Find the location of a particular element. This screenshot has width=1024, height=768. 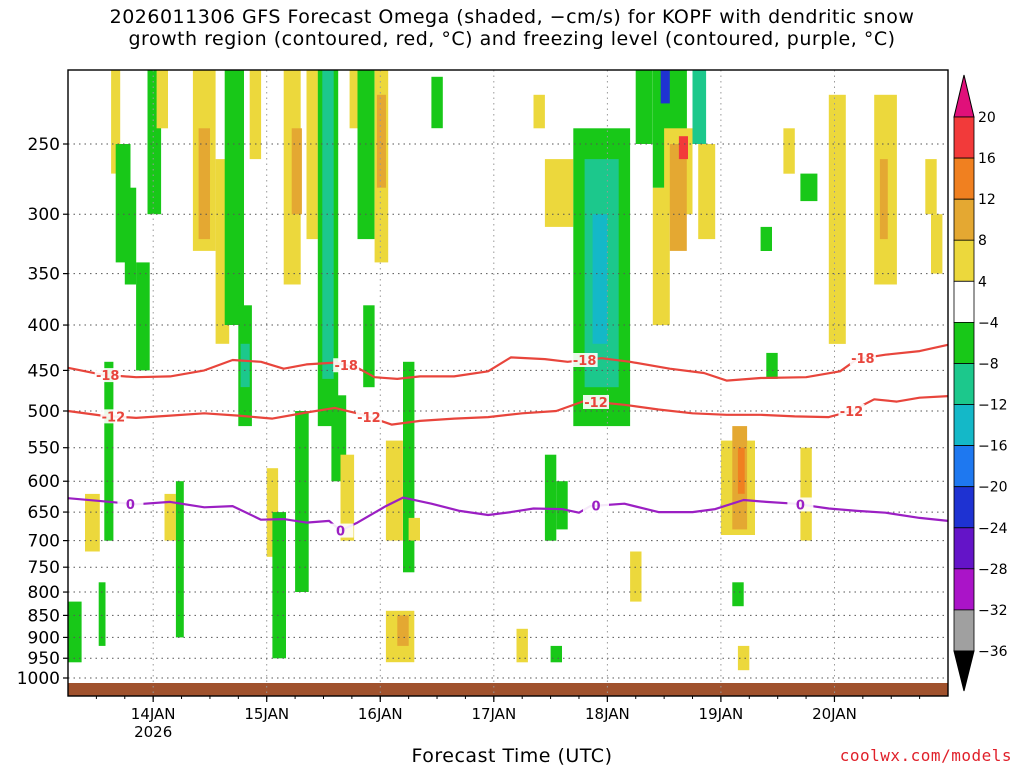

y-tick-label: 1000 is located at coordinates (38, 679).